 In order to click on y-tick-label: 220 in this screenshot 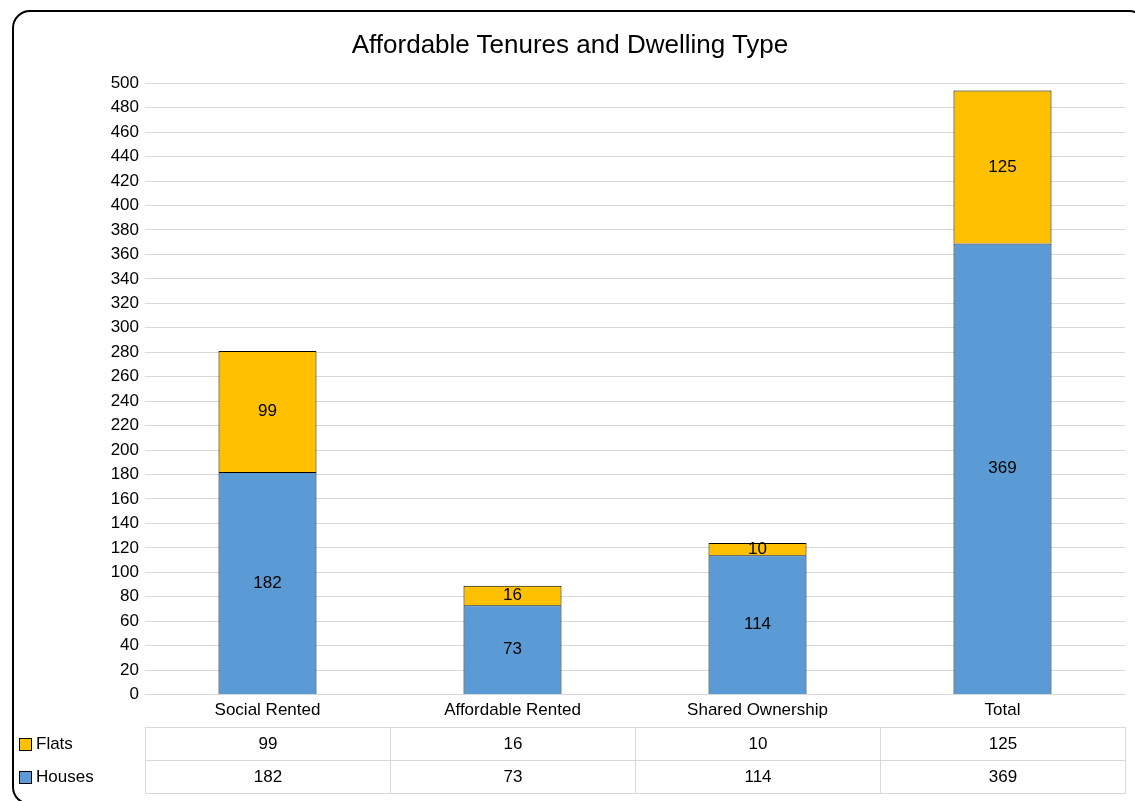, I will do `click(124, 425)`.